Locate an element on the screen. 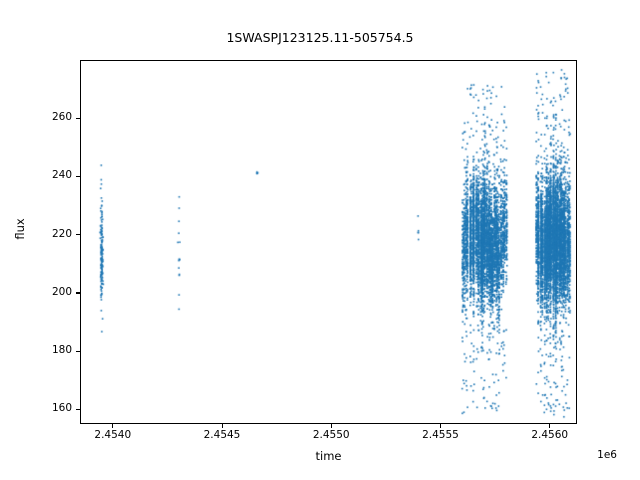 This screenshot has width=640, height=480. x-tick-label: 2.4560 is located at coordinates (550, 435).